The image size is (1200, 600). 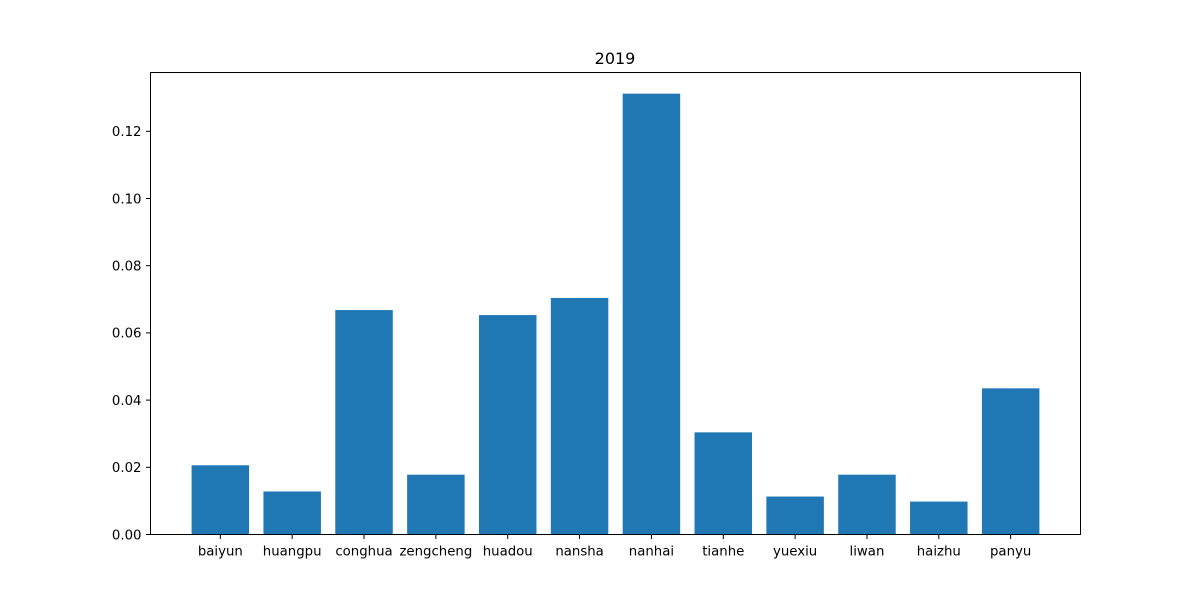 I want to click on bar-liwan, so click(x=867, y=504).